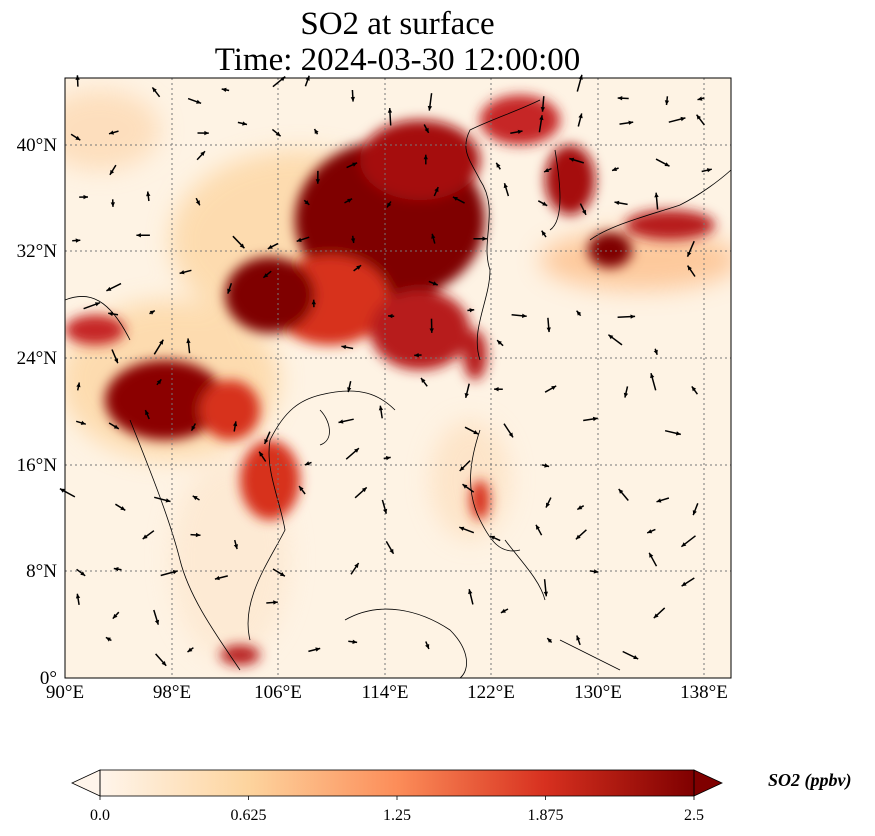  What do you see at coordinates (397, 24) in the screenshot?
I see `map-title: SO2 at surface` at bounding box center [397, 24].